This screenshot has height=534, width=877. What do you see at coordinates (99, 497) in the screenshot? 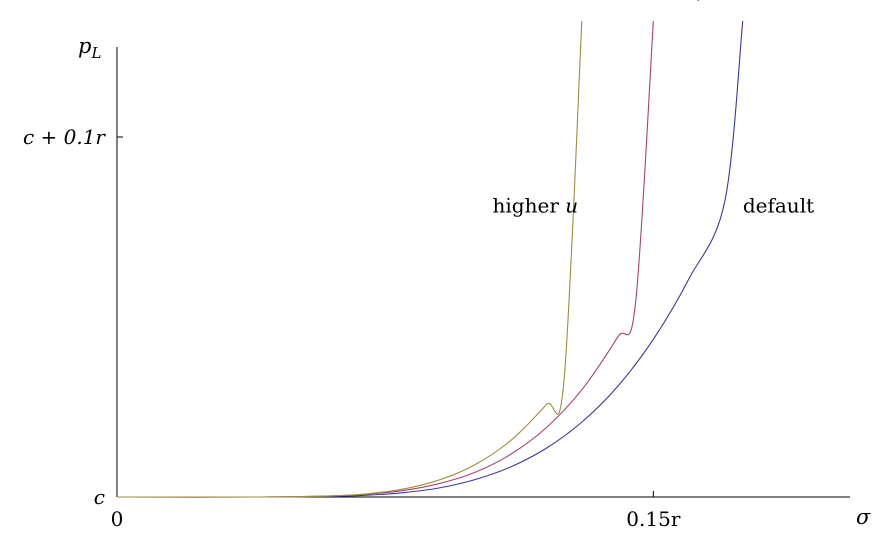
I see `y-tick-label: c` at bounding box center [99, 497].